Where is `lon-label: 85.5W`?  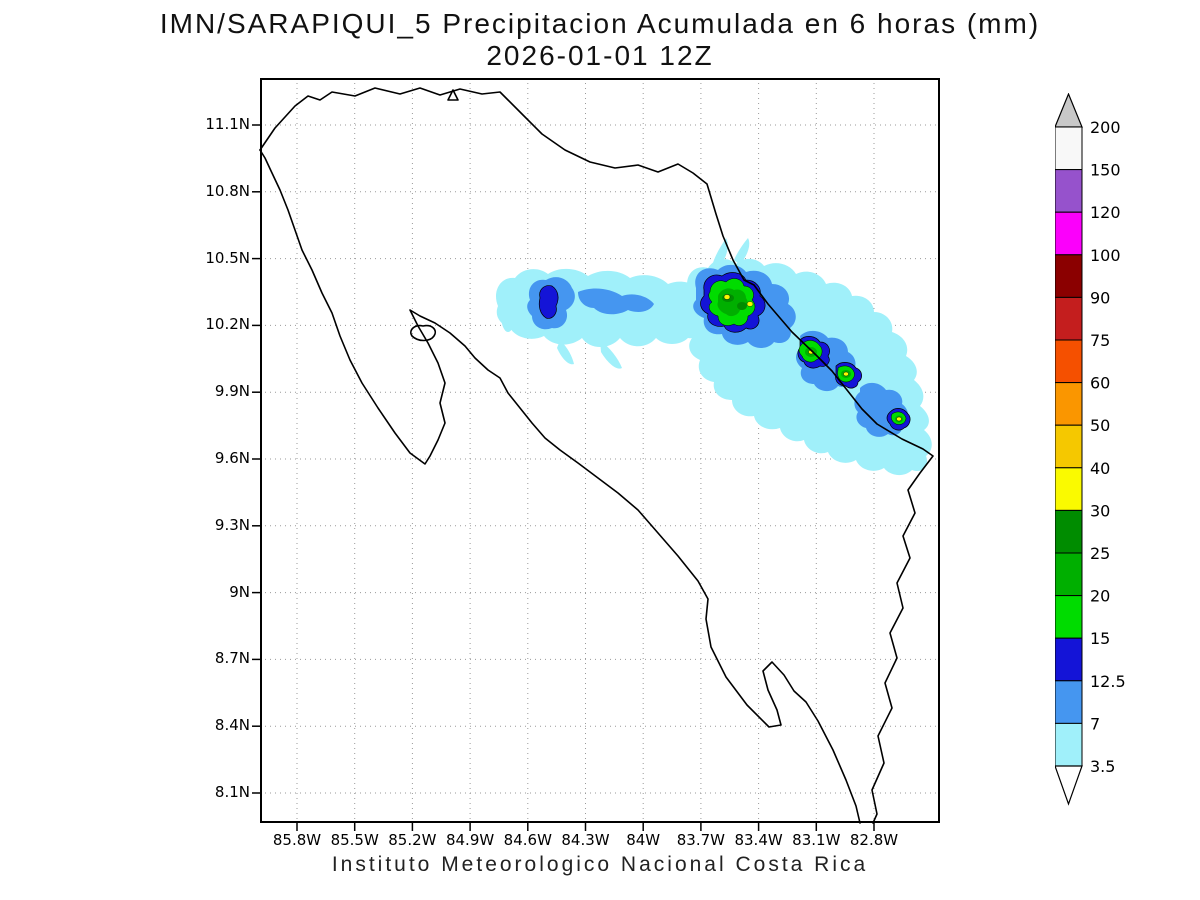 lon-label: 85.5W is located at coordinates (354, 840).